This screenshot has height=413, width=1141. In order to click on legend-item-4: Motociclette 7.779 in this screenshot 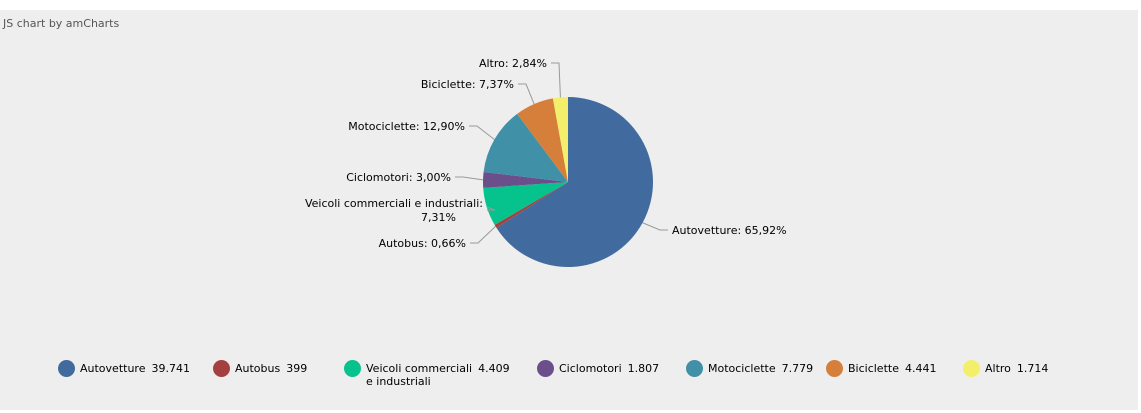, I will do `click(756, 374)`.